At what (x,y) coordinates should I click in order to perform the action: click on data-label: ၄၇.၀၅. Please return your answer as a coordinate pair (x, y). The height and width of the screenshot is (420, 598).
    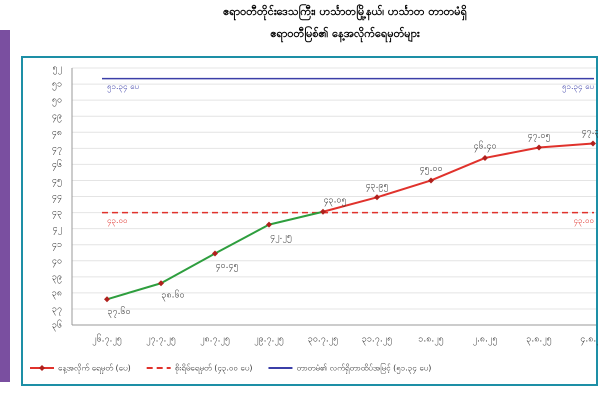
    Looking at the image, I should click on (538, 136).